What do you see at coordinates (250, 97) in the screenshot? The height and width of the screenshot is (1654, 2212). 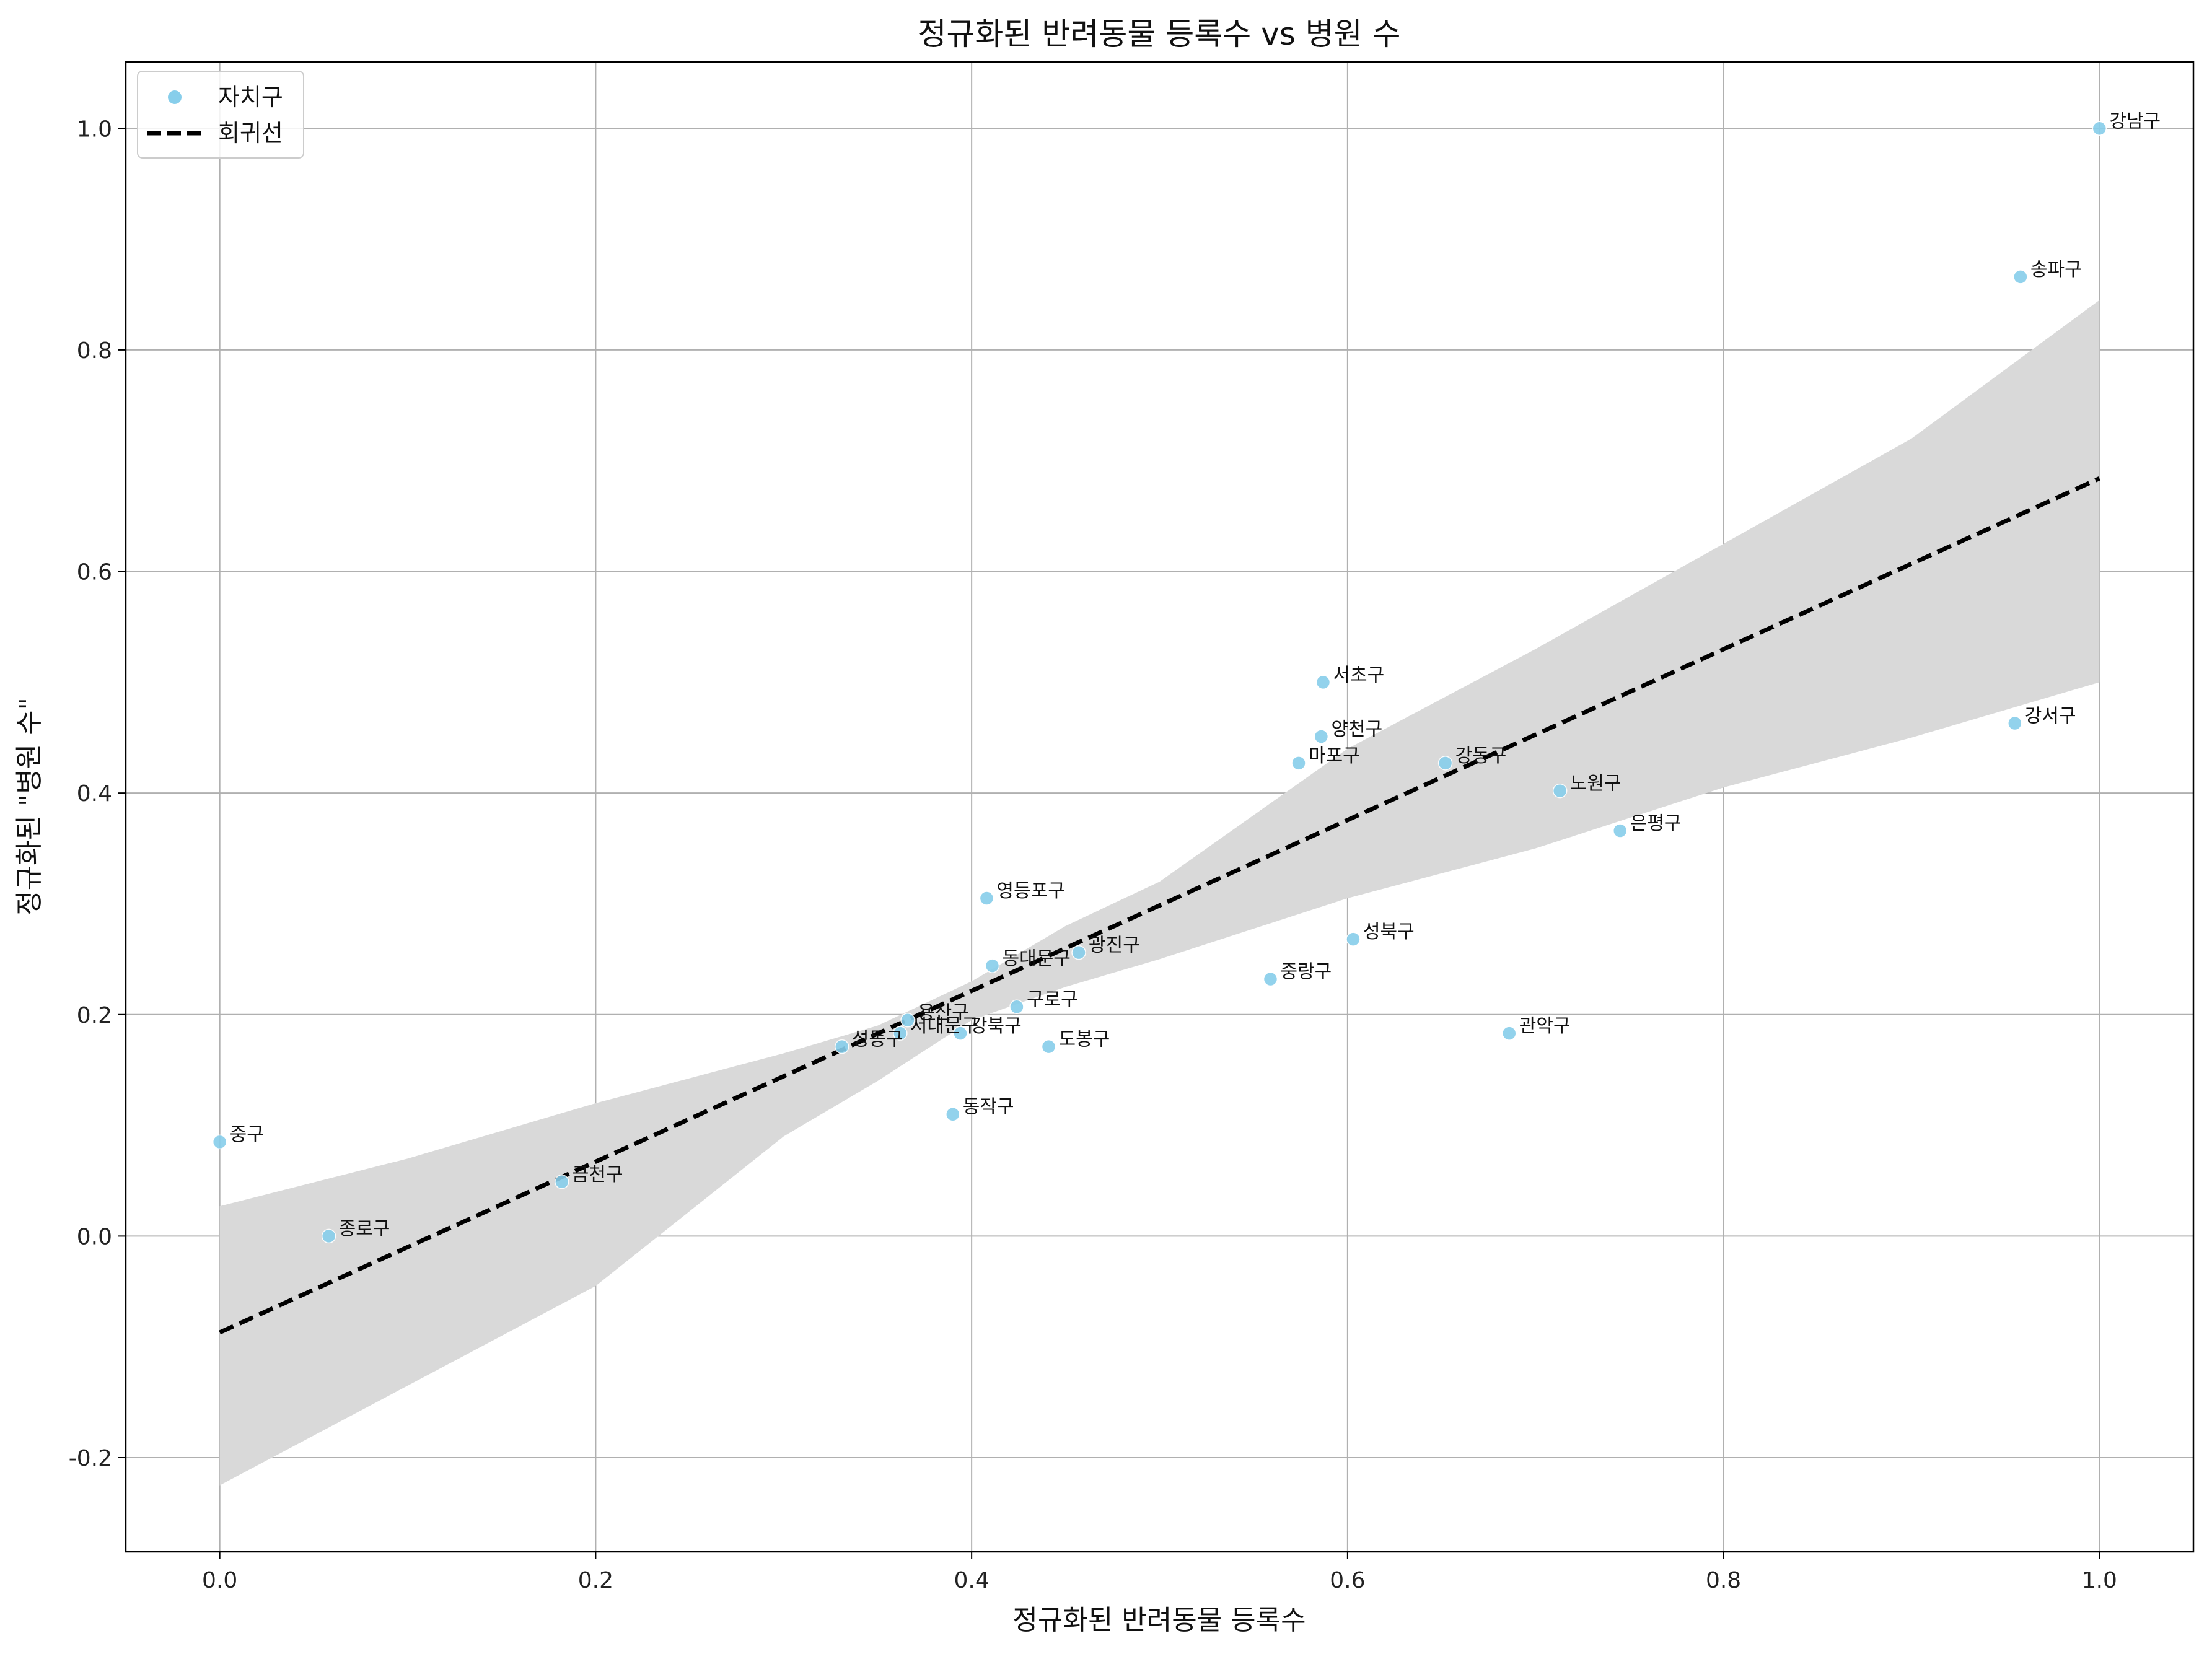 I see `legend-label-points: 자치구` at bounding box center [250, 97].